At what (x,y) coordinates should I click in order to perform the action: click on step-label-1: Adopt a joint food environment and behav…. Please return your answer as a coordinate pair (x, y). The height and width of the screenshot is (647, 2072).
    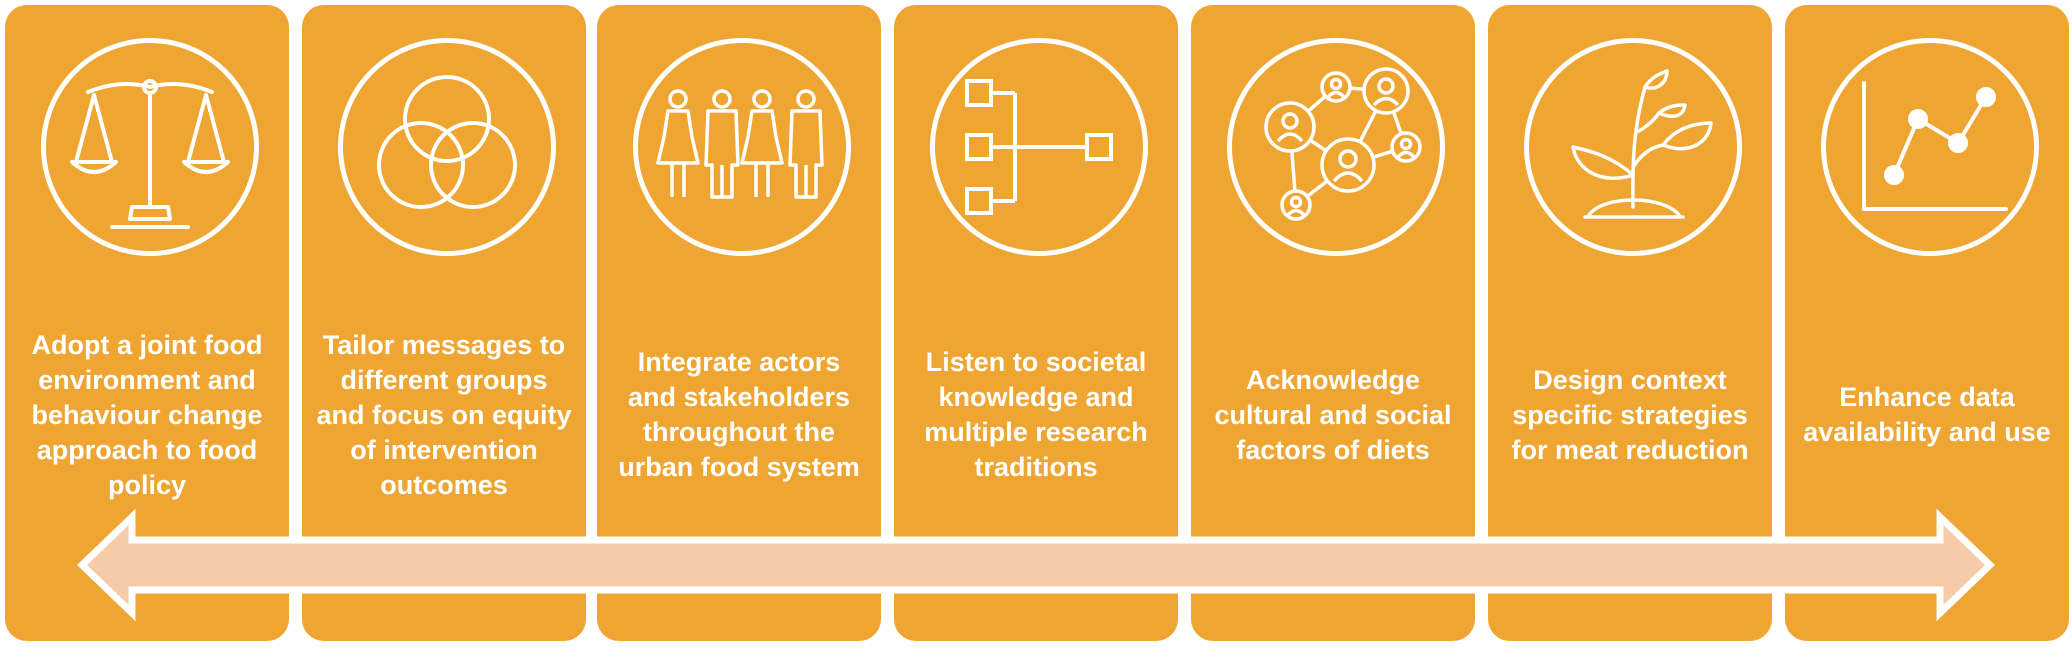
    Looking at the image, I should click on (147, 414).